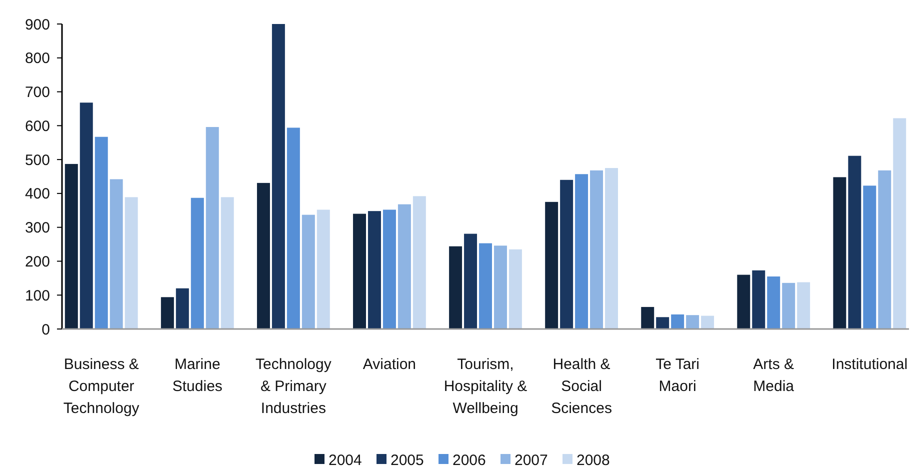 The width and height of the screenshot is (911, 473). Describe the element at coordinates (37, 25) in the screenshot. I see `y-tick-label: 900` at that location.